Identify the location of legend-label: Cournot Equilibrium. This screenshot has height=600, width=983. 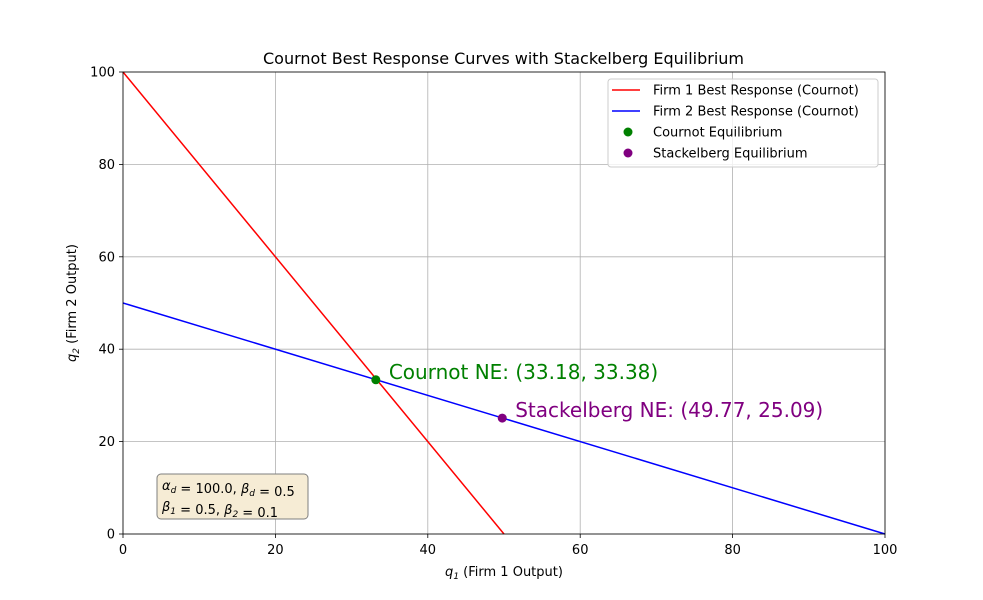
(717, 133).